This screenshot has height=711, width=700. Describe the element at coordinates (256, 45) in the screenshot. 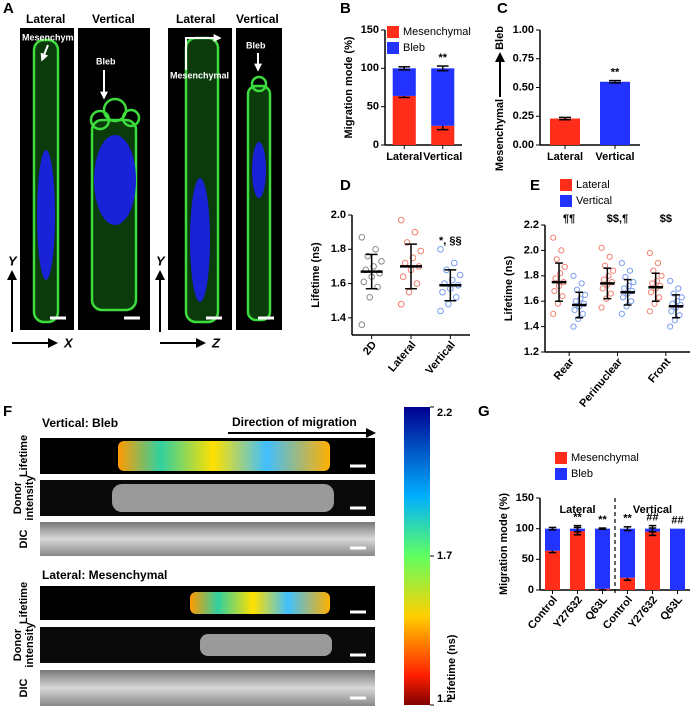

I see `callout: Bleb` at that location.